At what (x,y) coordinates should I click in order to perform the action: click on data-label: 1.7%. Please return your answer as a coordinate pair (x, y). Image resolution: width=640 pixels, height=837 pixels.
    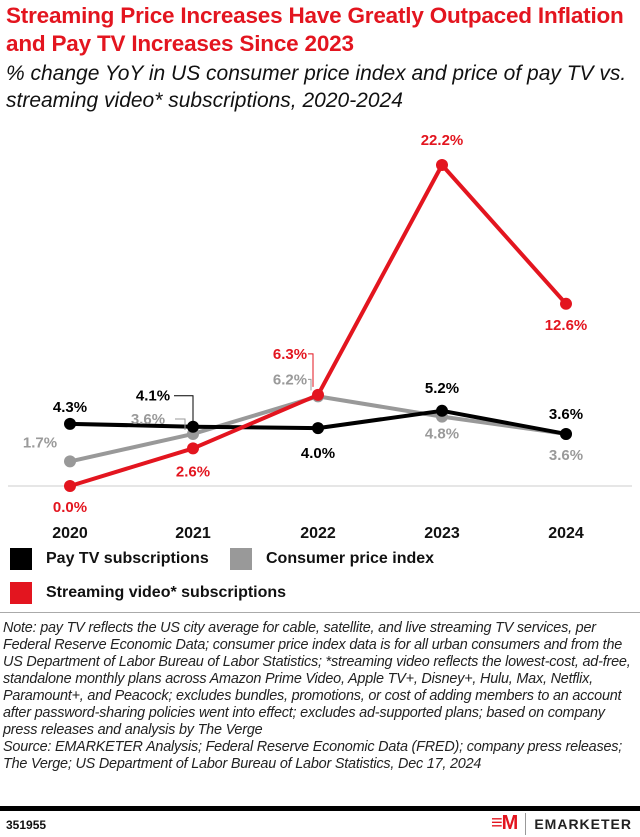
    Looking at the image, I should click on (40, 442).